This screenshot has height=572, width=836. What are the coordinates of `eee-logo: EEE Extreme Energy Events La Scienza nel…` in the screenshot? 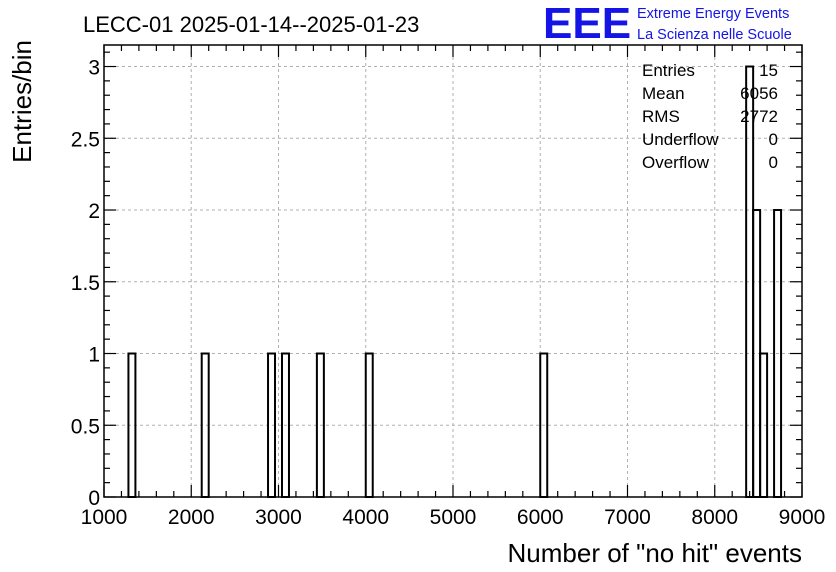 It's located at (667, 24).